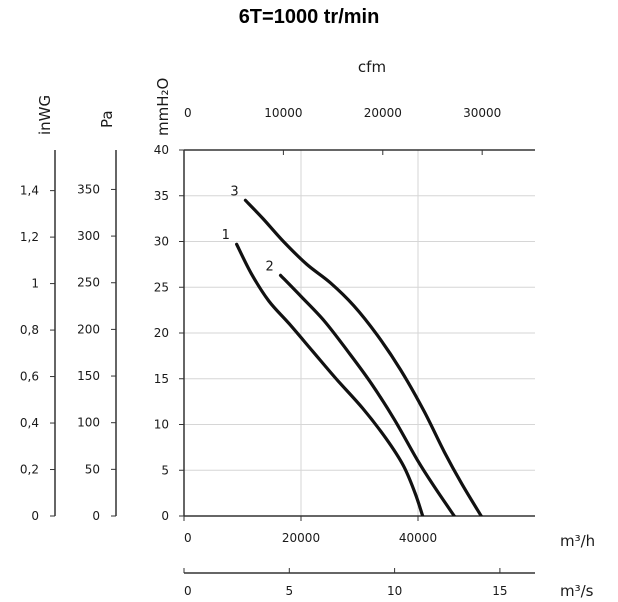  I want to click on y-tick-label: 15, so click(161, 379).